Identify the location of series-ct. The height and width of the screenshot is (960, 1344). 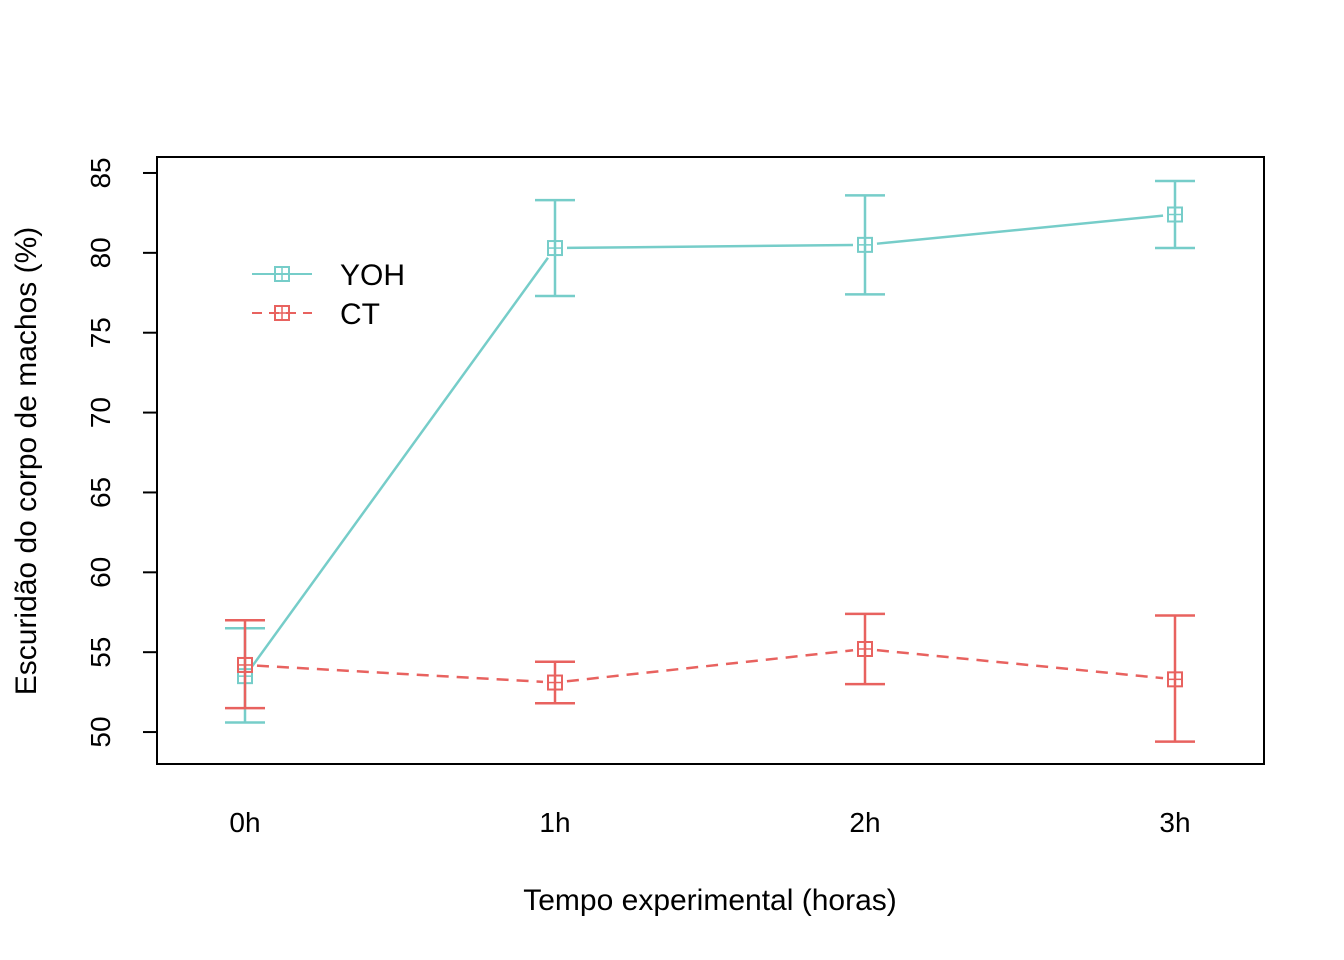
(710, 677).